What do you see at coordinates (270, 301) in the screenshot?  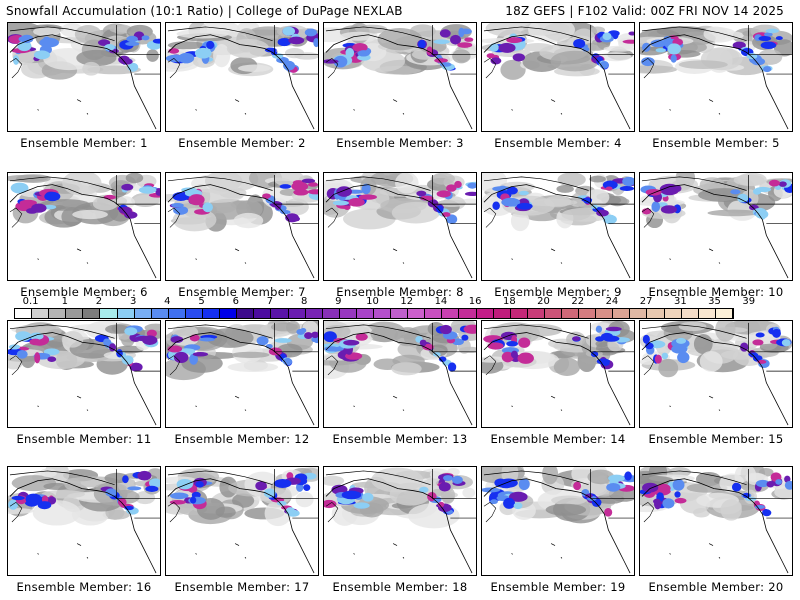 I see `colorbar-tick-label: 7` at bounding box center [270, 301].